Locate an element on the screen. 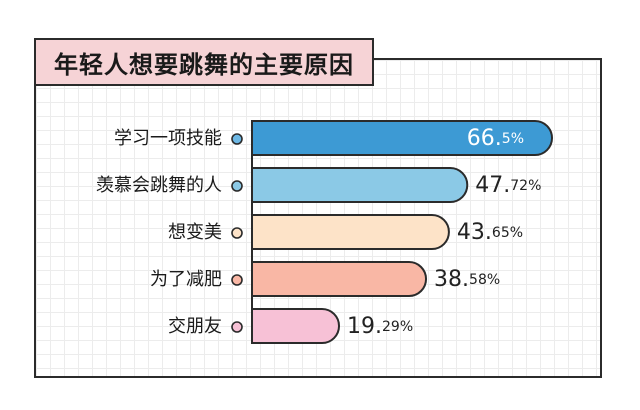 The height and width of the screenshot is (410, 640). value-label: 47.72% is located at coordinates (508, 185).